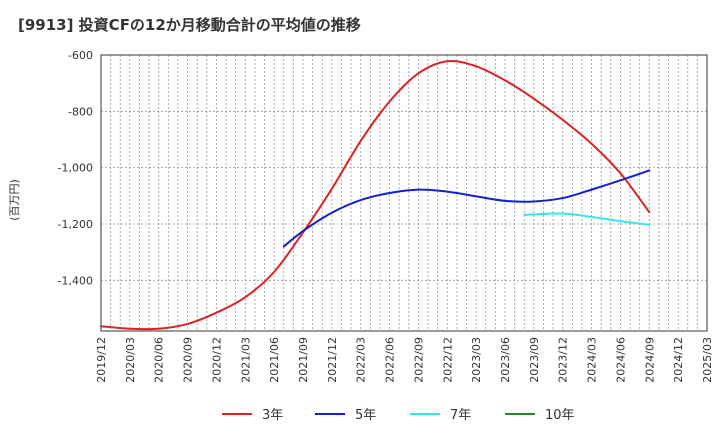  What do you see at coordinates (101, 360) in the screenshot?
I see `x-tick-label: 2019/12` at bounding box center [101, 360].